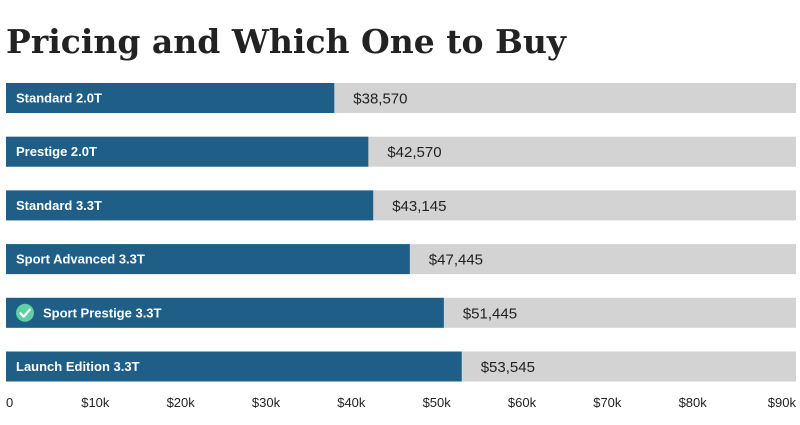  Describe the element at coordinates (56, 151) in the screenshot. I see `bar-category-label: Prestige 2.0T` at that location.